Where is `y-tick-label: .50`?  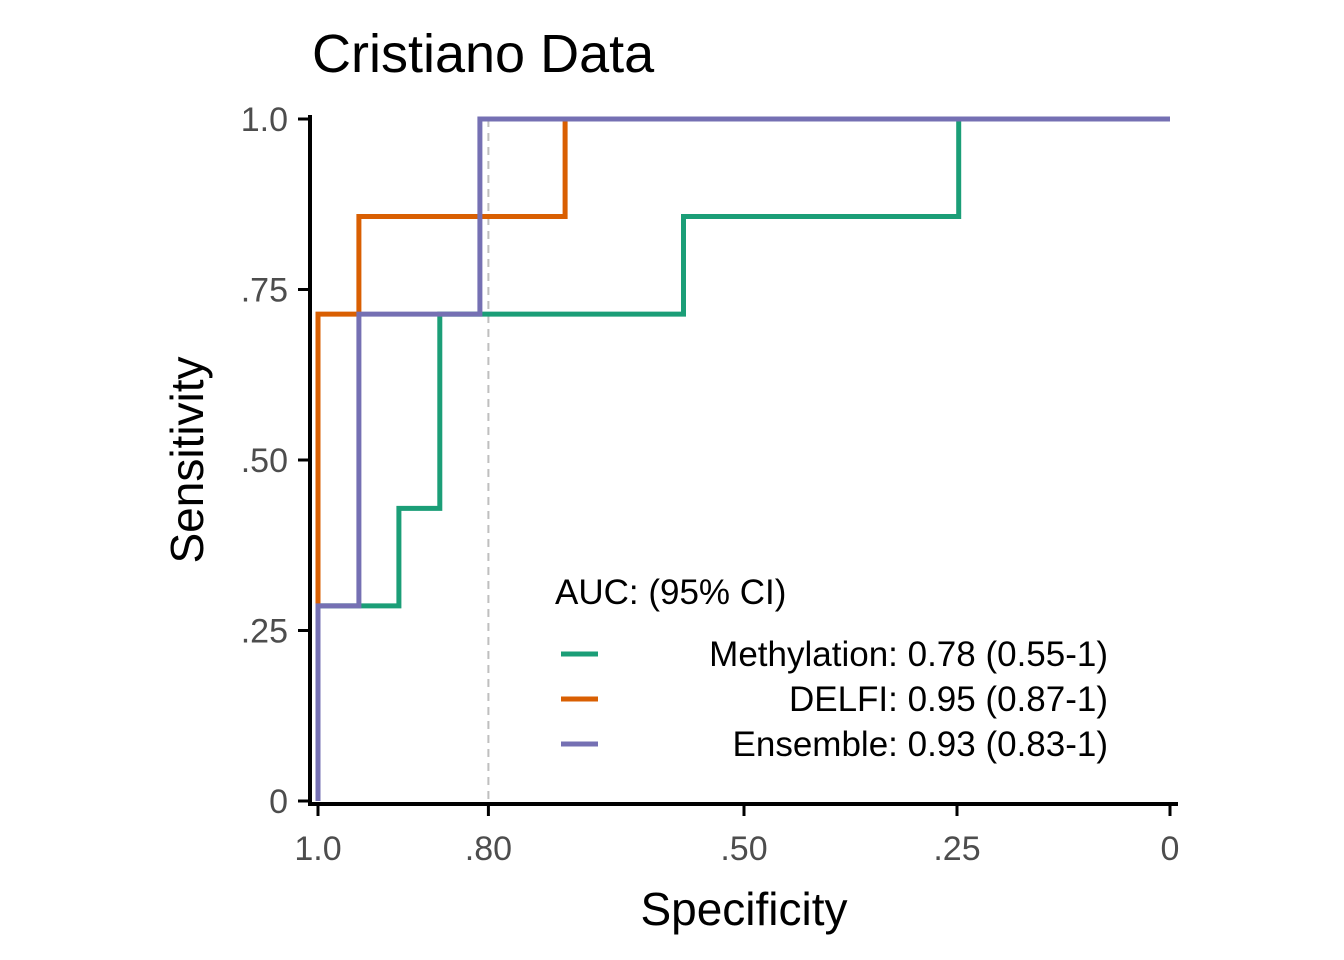 y-tick-label: .50 is located at coordinates (264, 461).